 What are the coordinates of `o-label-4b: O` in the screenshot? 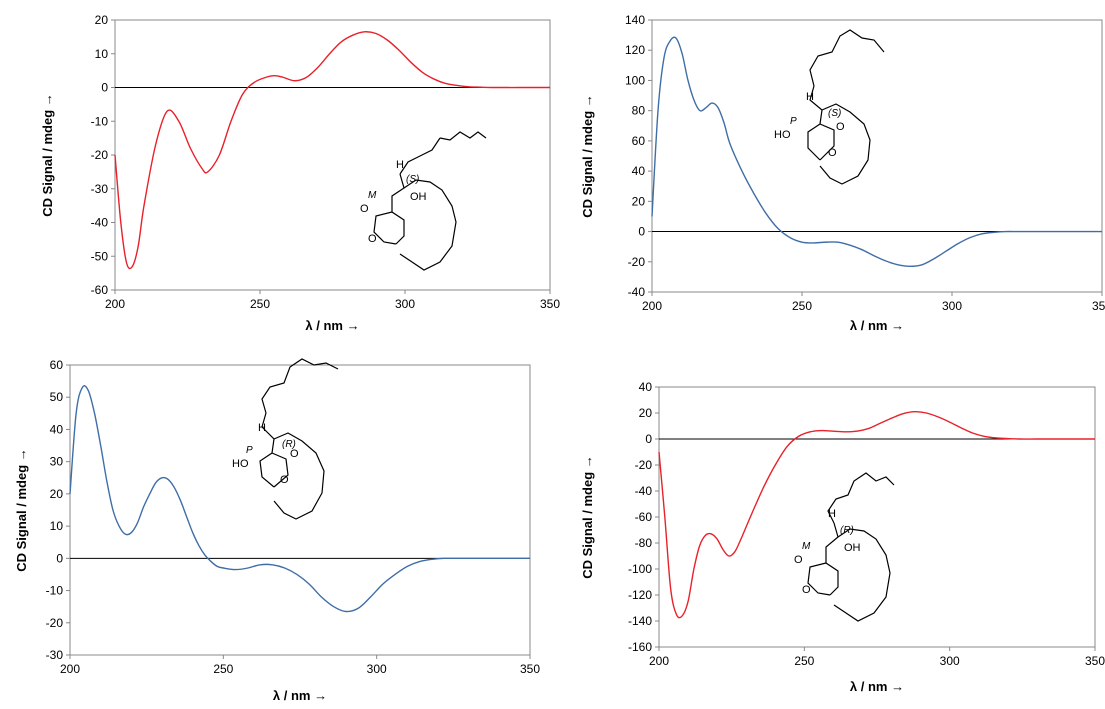 It's located at (806, 590).